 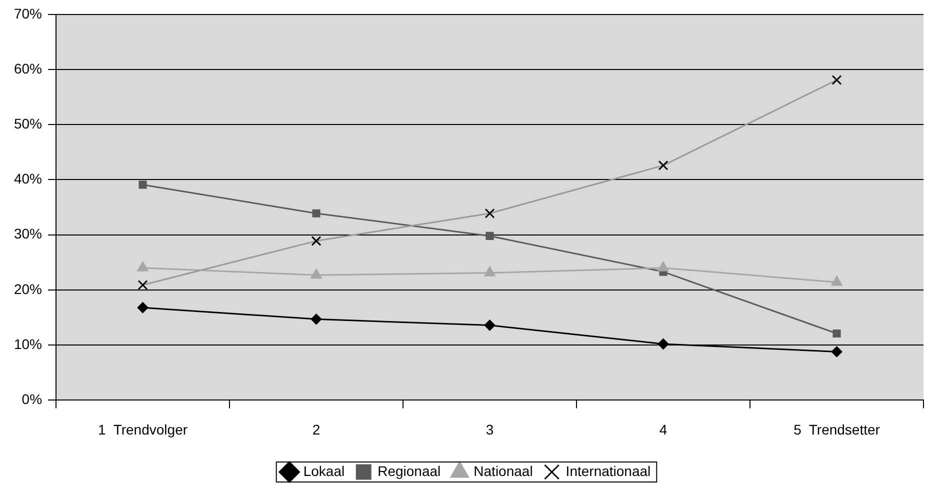 I want to click on x-tick-label: 4, so click(x=663, y=429).